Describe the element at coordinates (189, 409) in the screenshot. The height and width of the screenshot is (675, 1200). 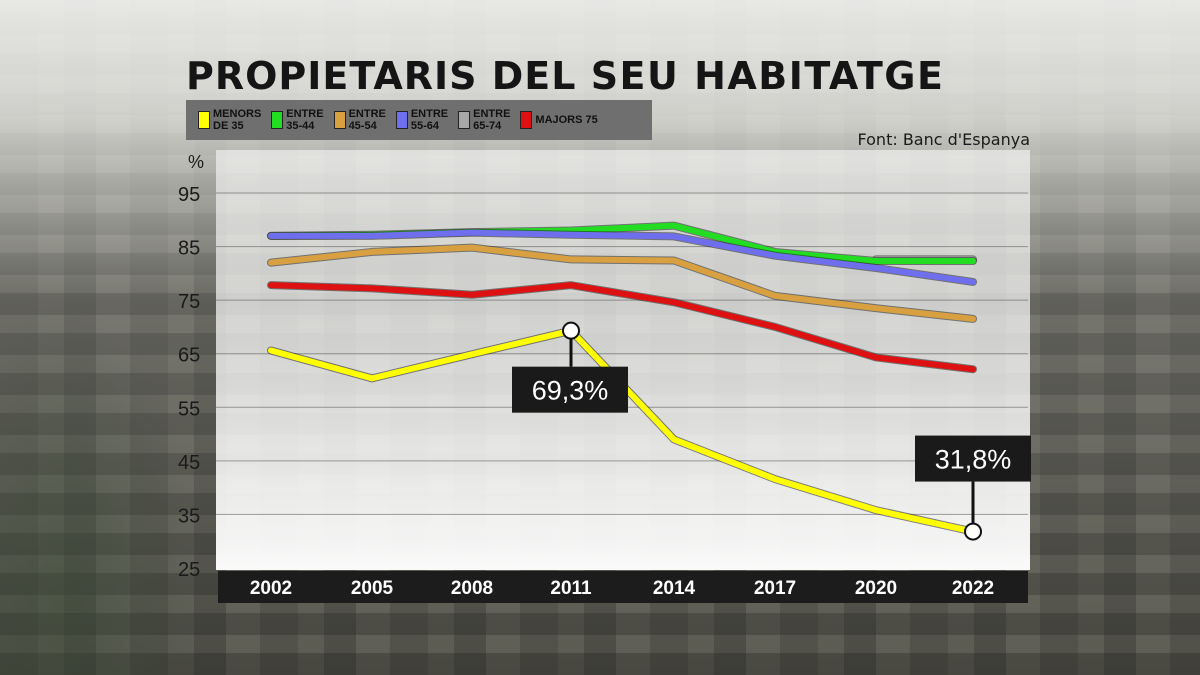
I see `y-tick-label: 55` at that location.